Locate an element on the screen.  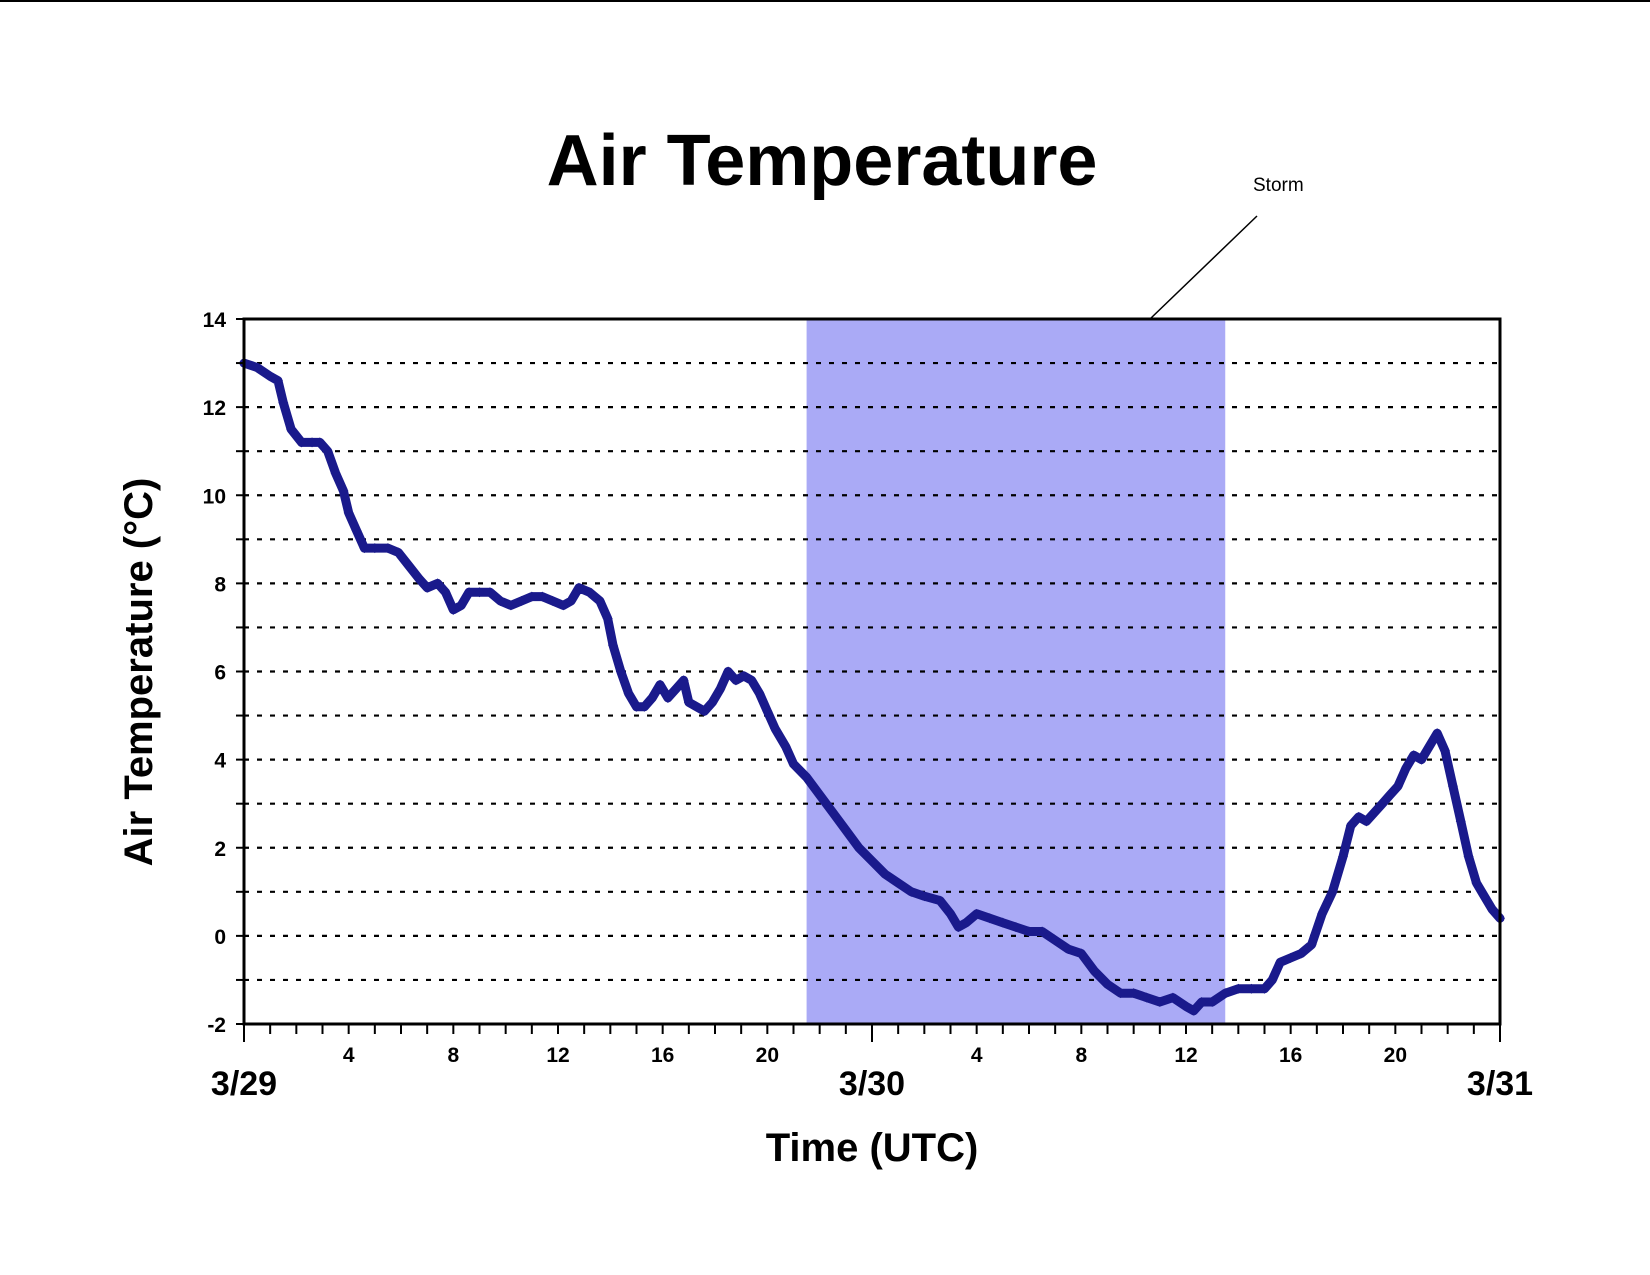
y-tick-label: 10 is located at coordinates (214, 496).